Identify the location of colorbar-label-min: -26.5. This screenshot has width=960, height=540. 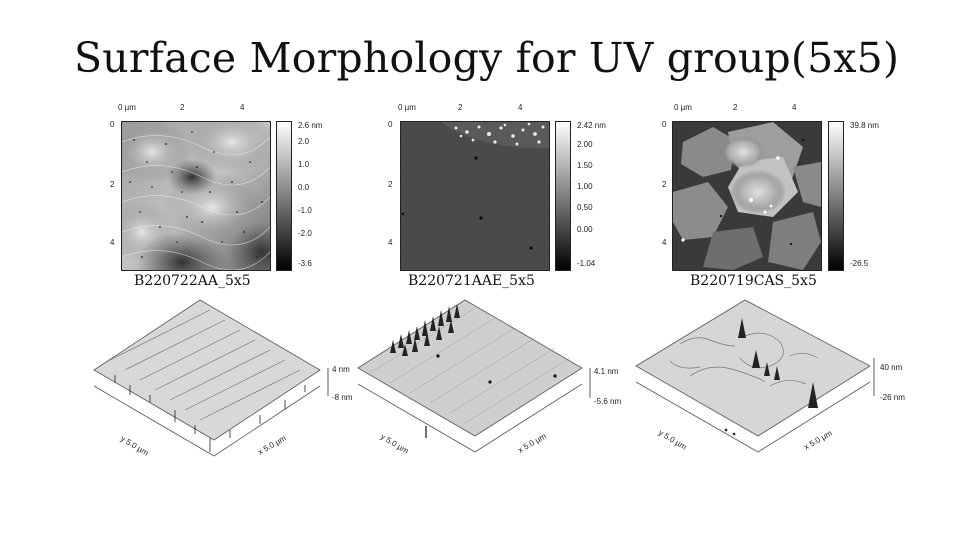
(859, 263).